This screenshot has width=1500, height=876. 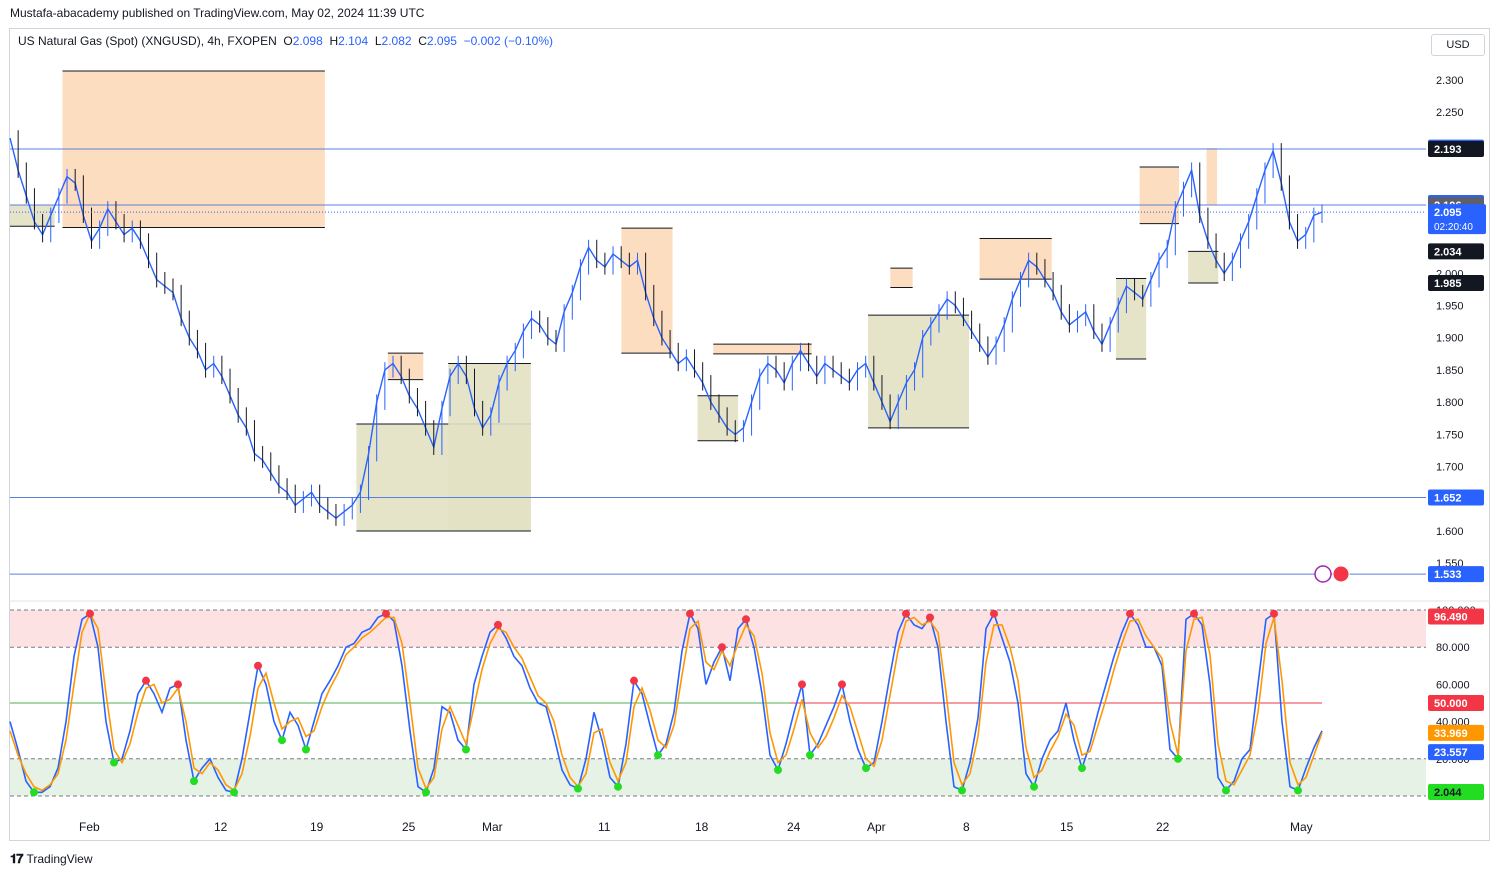 I want to click on y-tick-label: 1.800, so click(x=1450, y=403).